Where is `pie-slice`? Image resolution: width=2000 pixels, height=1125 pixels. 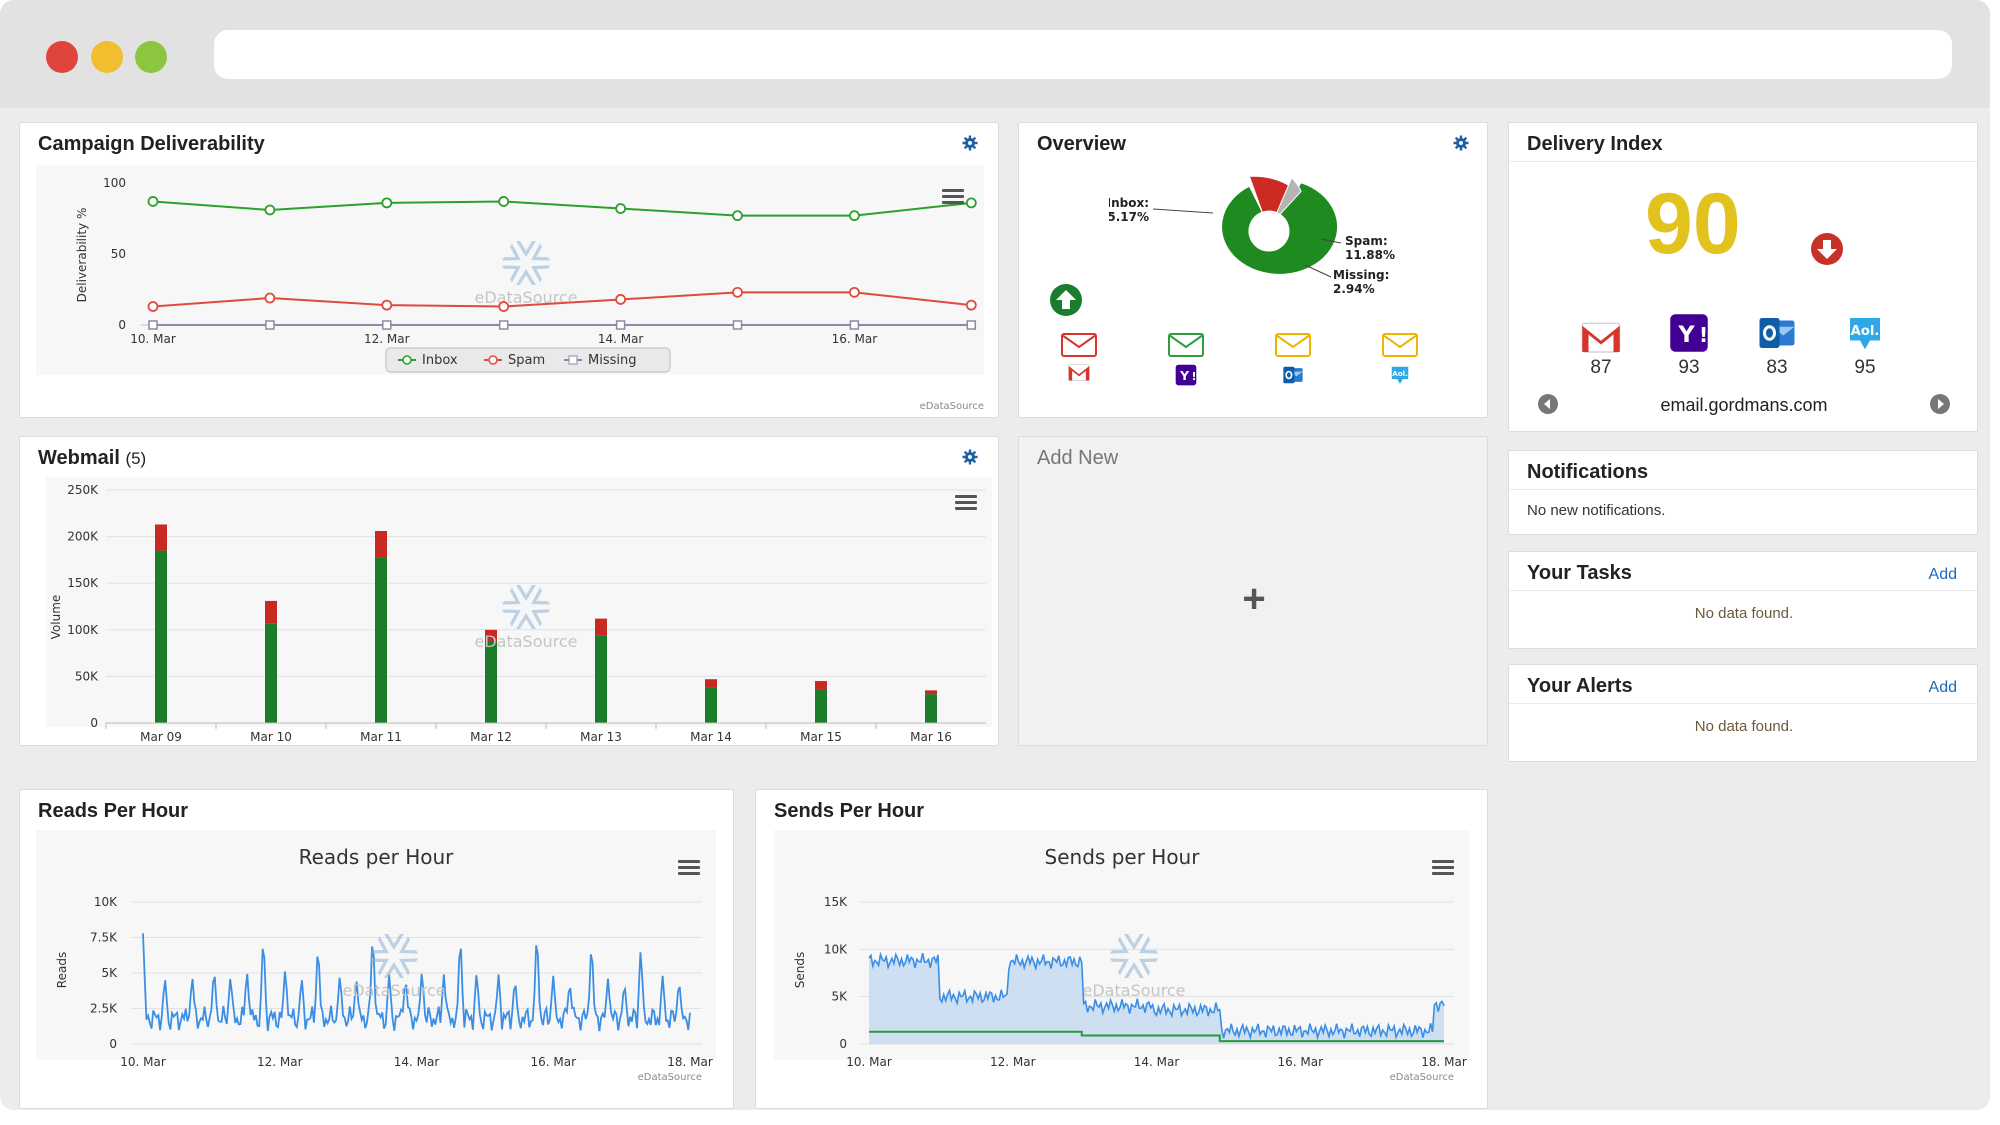
pie-slice is located at coordinates (1289, 196).